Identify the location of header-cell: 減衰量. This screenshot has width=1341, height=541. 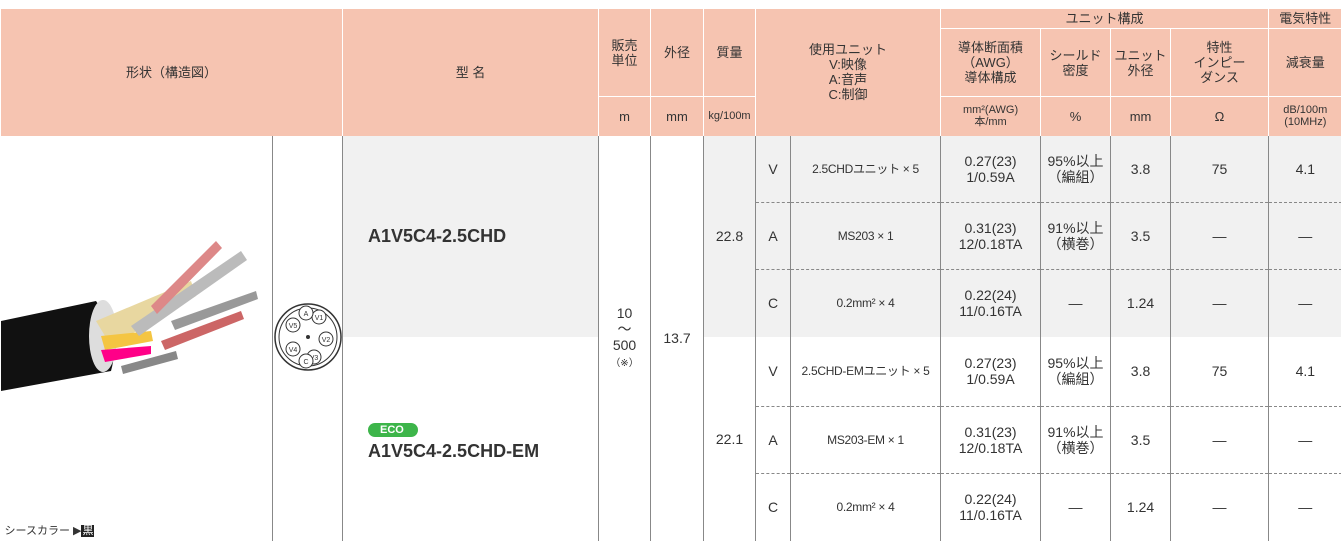
(1305, 63).